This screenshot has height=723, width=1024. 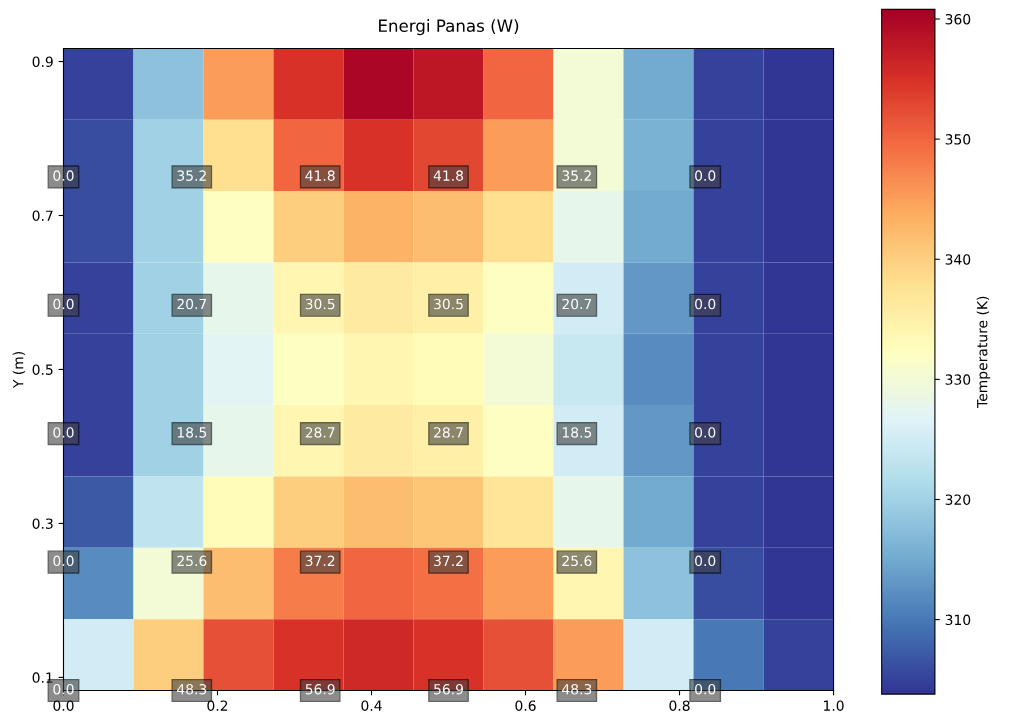 What do you see at coordinates (217, 705) in the screenshot?
I see `x-tick-label: 0.2` at bounding box center [217, 705].